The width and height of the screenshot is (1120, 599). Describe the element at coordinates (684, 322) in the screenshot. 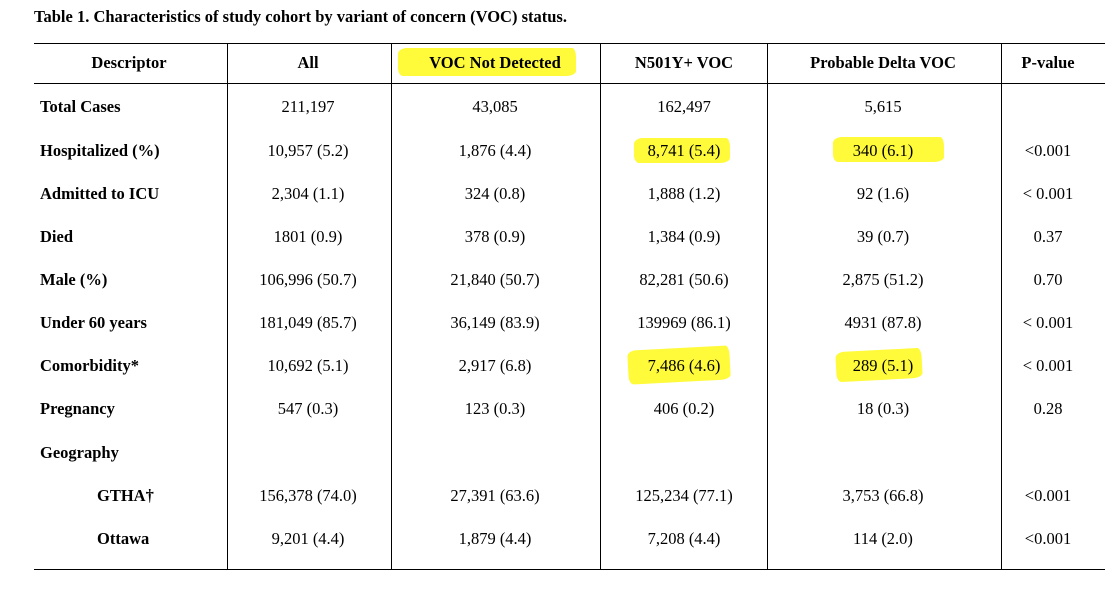

I see `cell-n501y-voc: 139969 (86.1)` at that location.